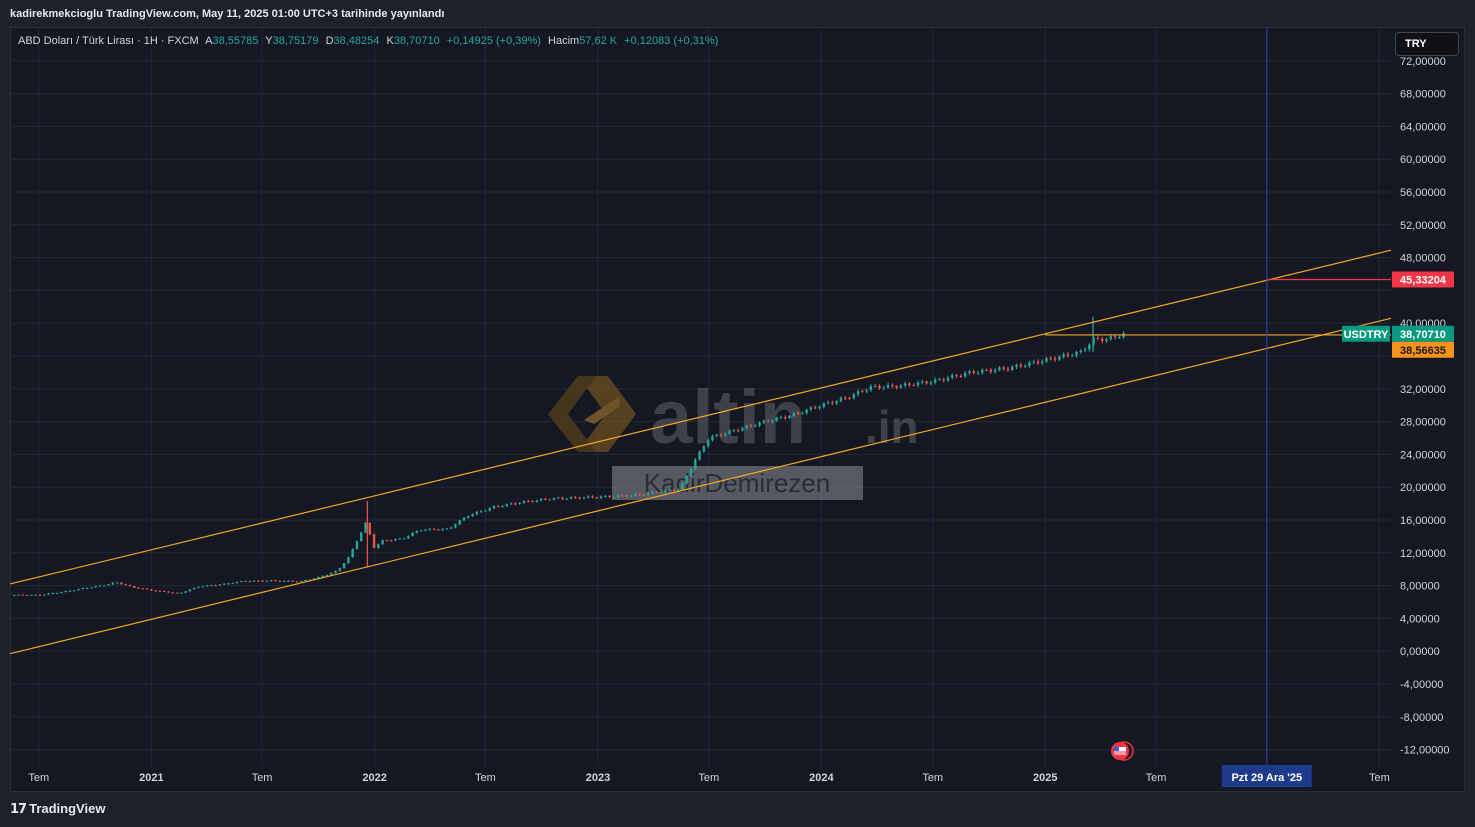 This screenshot has height=827, width=1475. I want to click on symbol-tag, so click(1366, 333).